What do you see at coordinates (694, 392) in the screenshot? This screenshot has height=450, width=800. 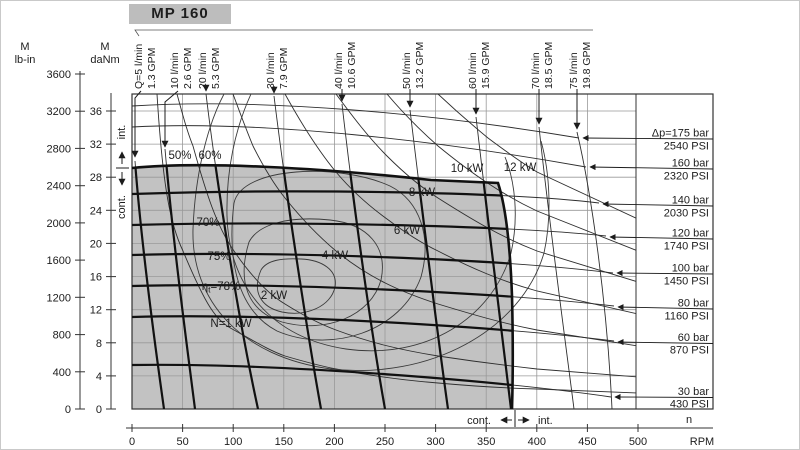 I see `svg-text: 30 bar` at bounding box center [694, 392].